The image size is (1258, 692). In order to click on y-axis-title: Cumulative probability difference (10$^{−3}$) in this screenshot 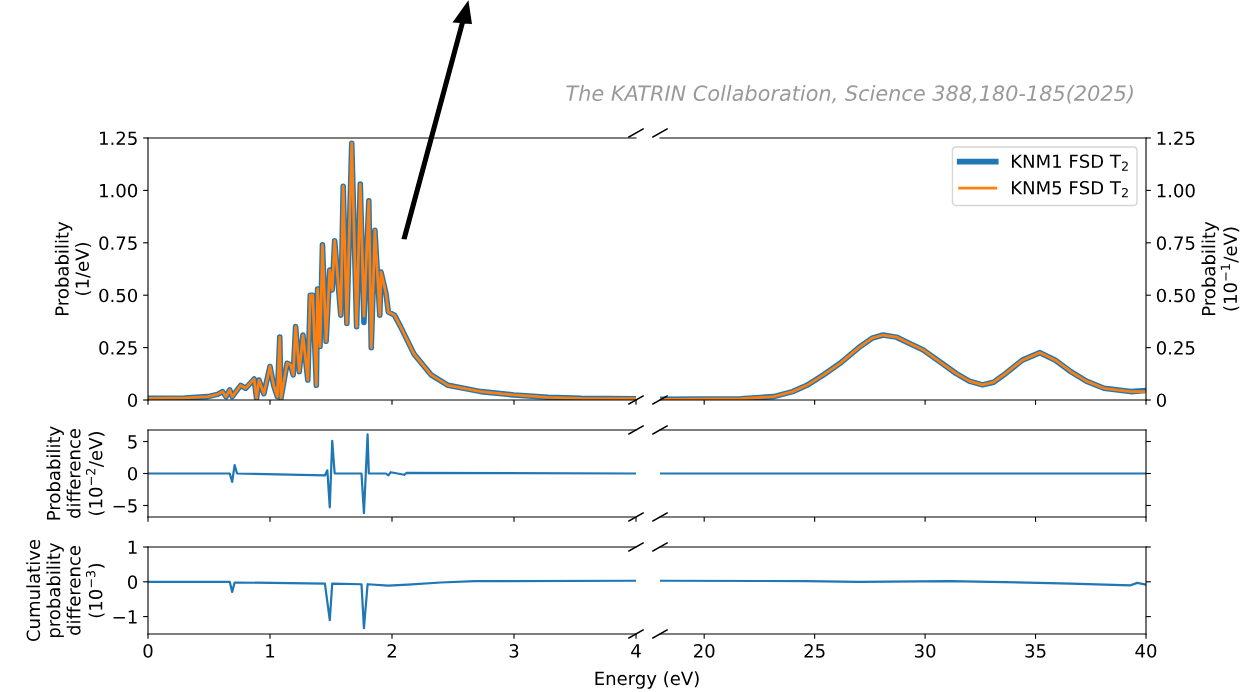, I will do `click(65, 590)`.